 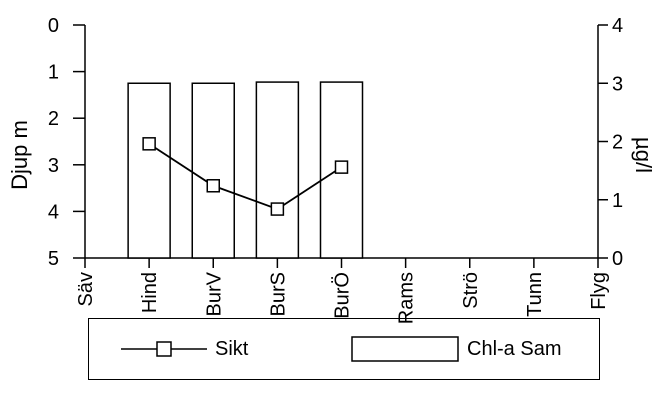 I want to click on legend-square-marker-icon, so click(x=164, y=349).